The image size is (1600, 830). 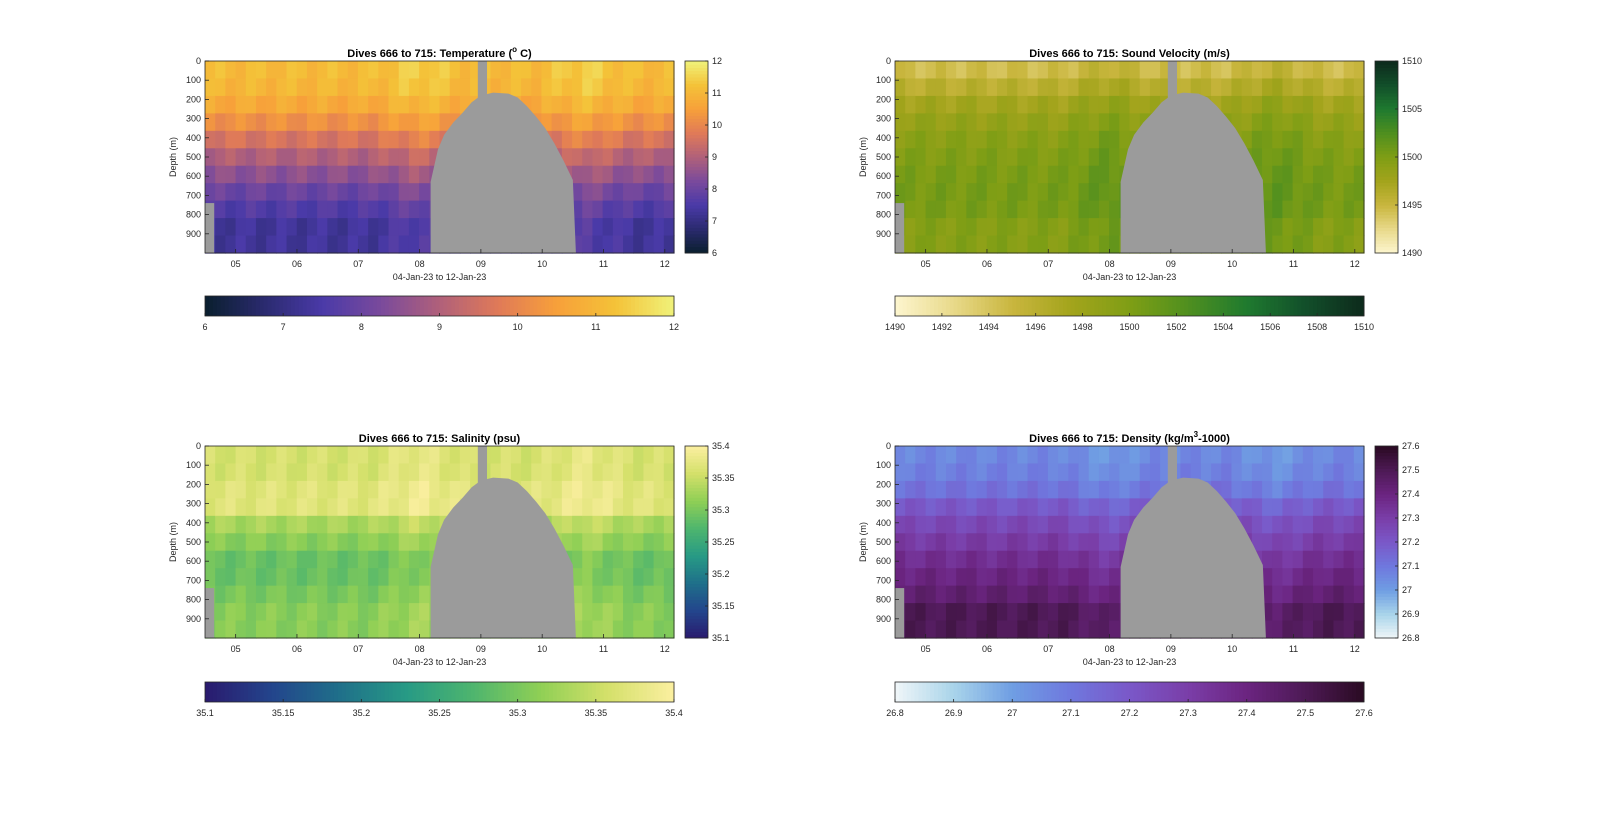 What do you see at coordinates (883, 542) in the screenshot?
I see `y-tick-label: 500` at bounding box center [883, 542].